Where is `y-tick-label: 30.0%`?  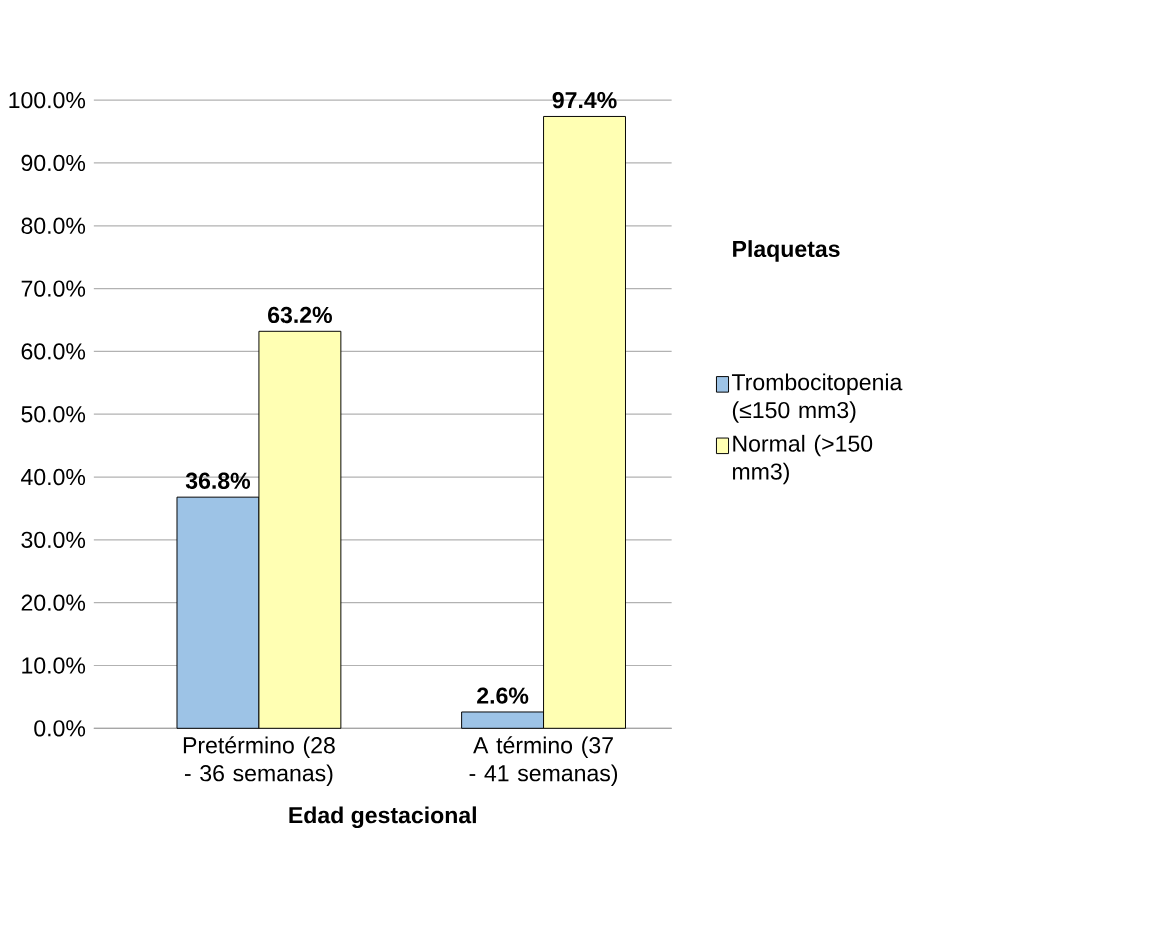 y-tick-label: 30.0% is located at coordinates (53, 540).